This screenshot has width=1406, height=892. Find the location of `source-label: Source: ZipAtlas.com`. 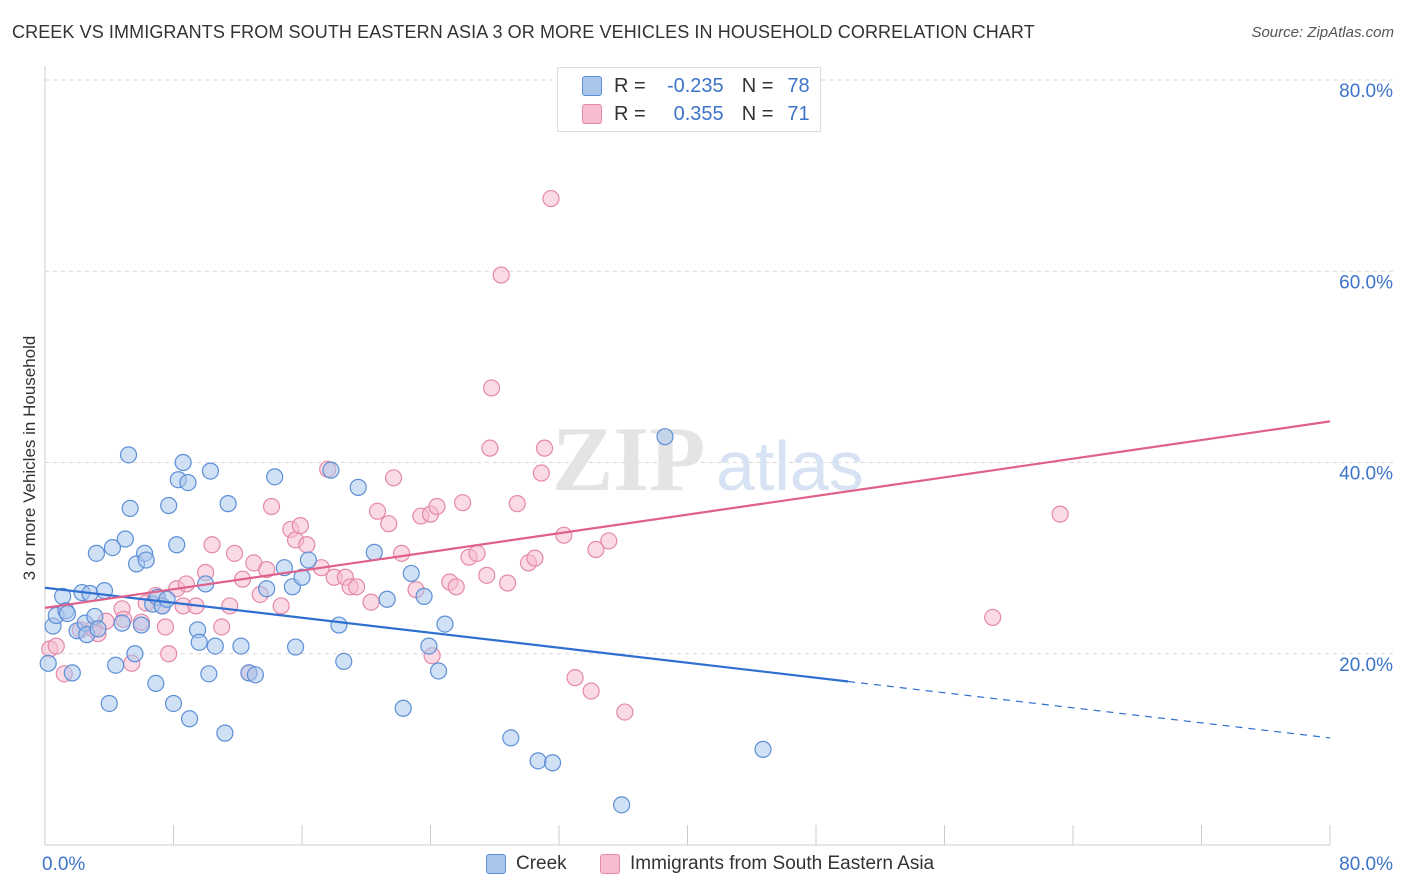

source-label: Source: ZipAtlas.com is located at coordinates (1322, 32).